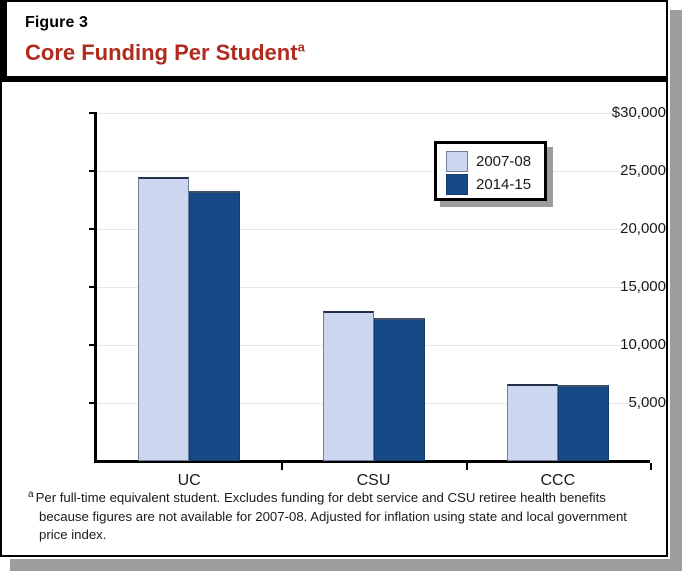 Image resolution: width=682 pixels, height=571 pixels. What do you see at coordinates (334, 39) in the screenshot?
I see `figure-header: Figure 3 Core Funding Per Studenta` at bounding box center [334, 39].